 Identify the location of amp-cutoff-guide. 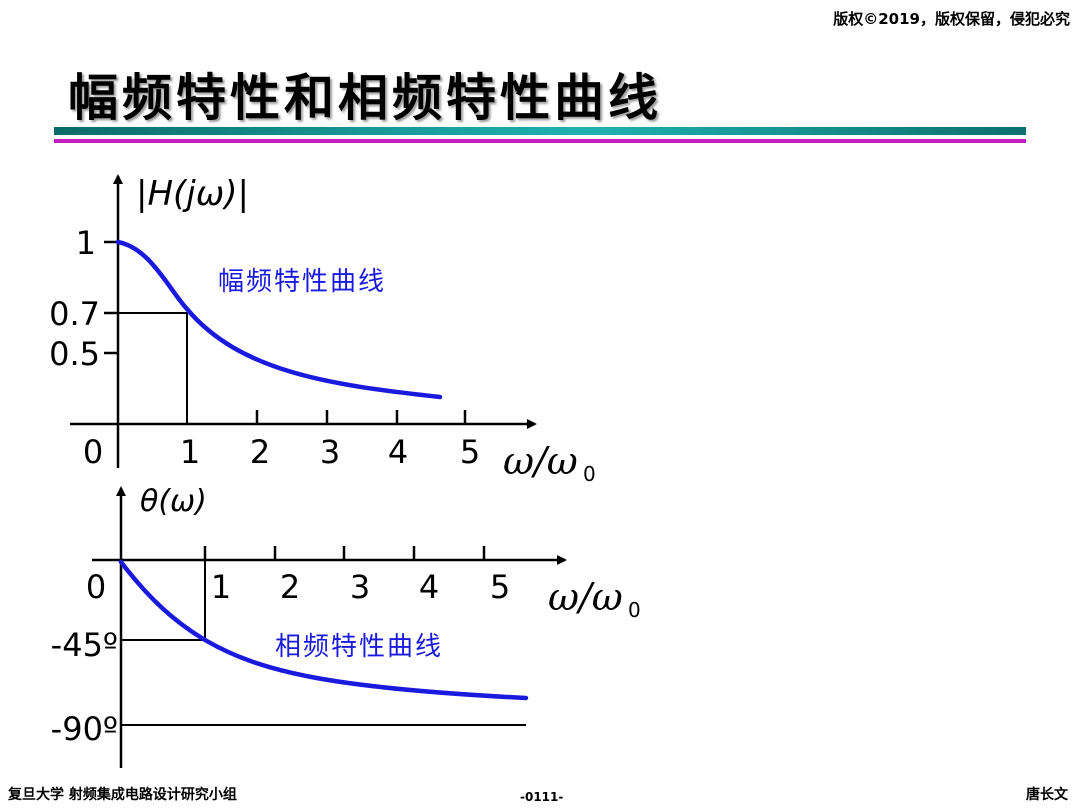
(153, 368).